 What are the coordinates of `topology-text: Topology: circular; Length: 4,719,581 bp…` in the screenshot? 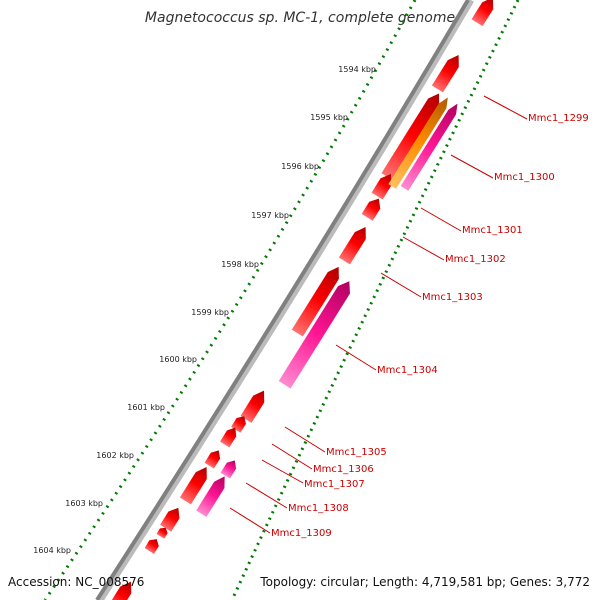 It's located at (424, 582).